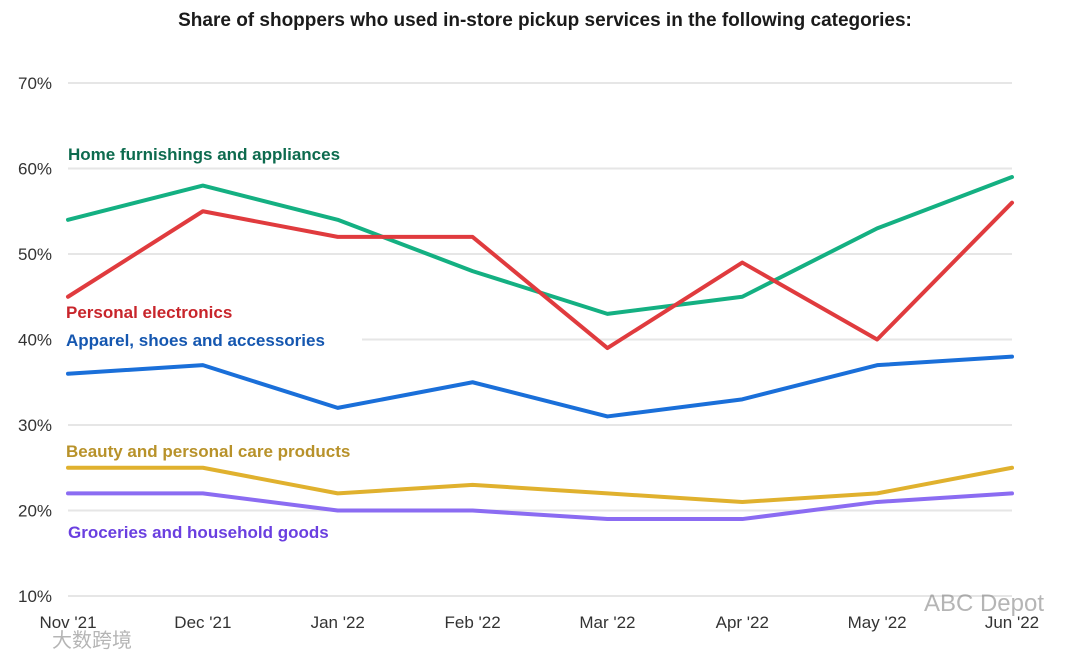  I want to click on label-background, so click(212, 339).